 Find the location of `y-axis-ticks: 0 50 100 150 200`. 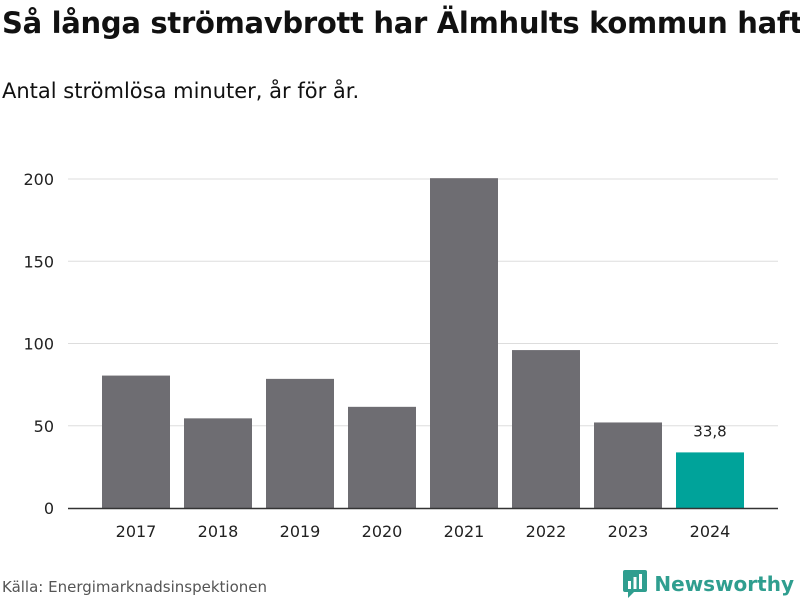

y-axis-ticks: 0 50 100 150 200 is located at coordinates (38, 344).